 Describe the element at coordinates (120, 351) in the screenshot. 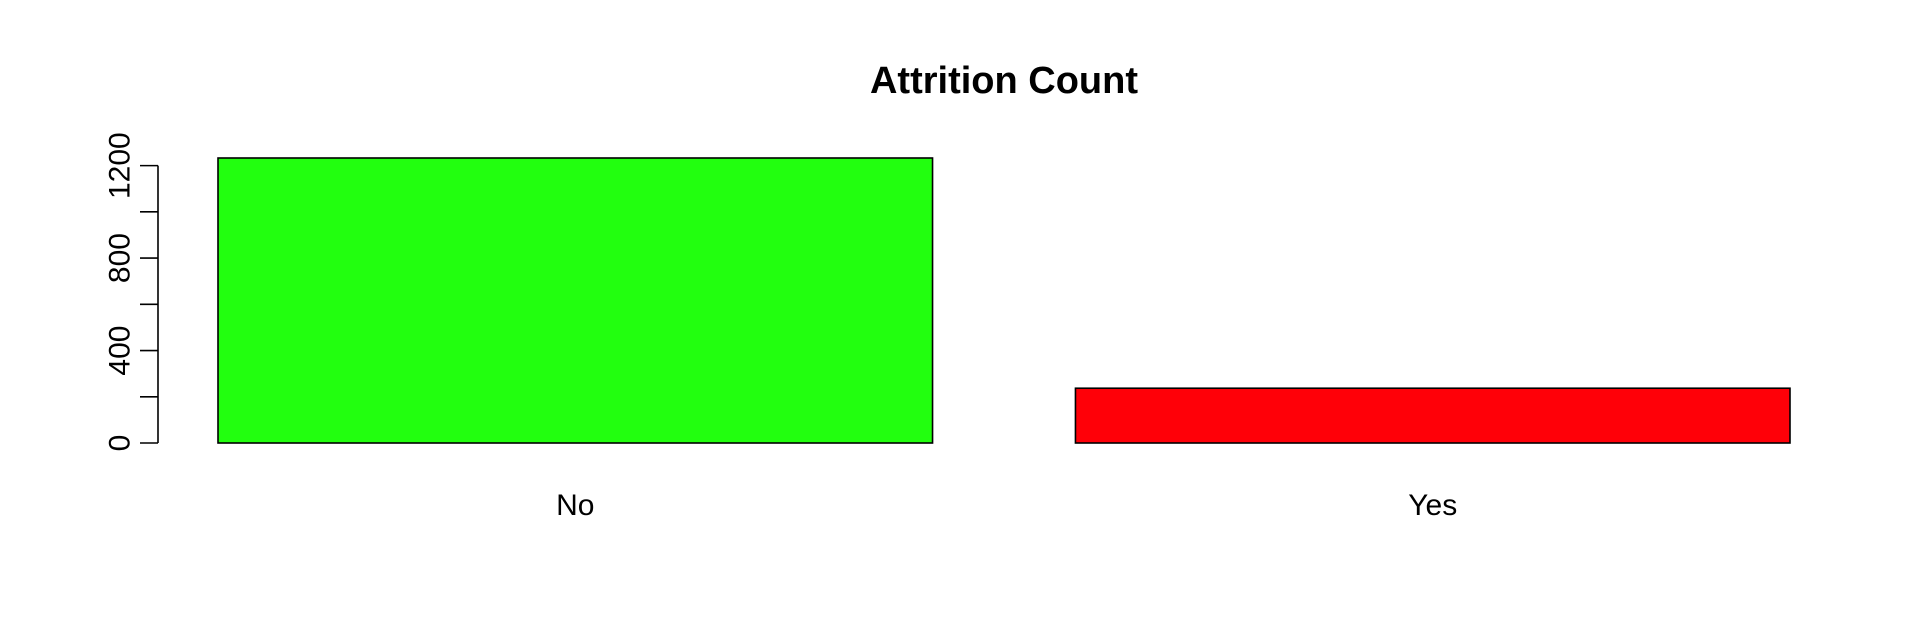

I see `y-tick-label: 400` at that location.